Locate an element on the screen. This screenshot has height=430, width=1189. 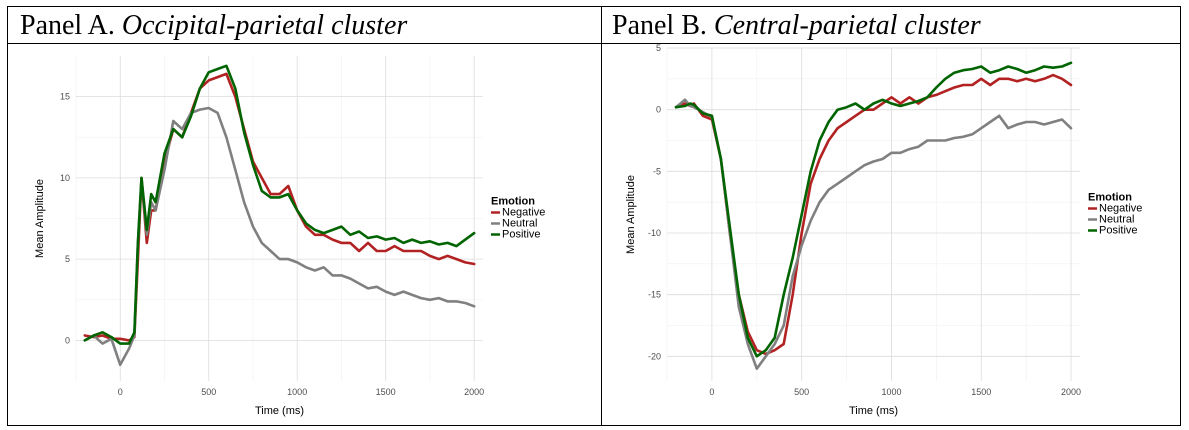
panel-a-title: Panel A. Occipital-parietal cluster is located at coordinates (213, 26).